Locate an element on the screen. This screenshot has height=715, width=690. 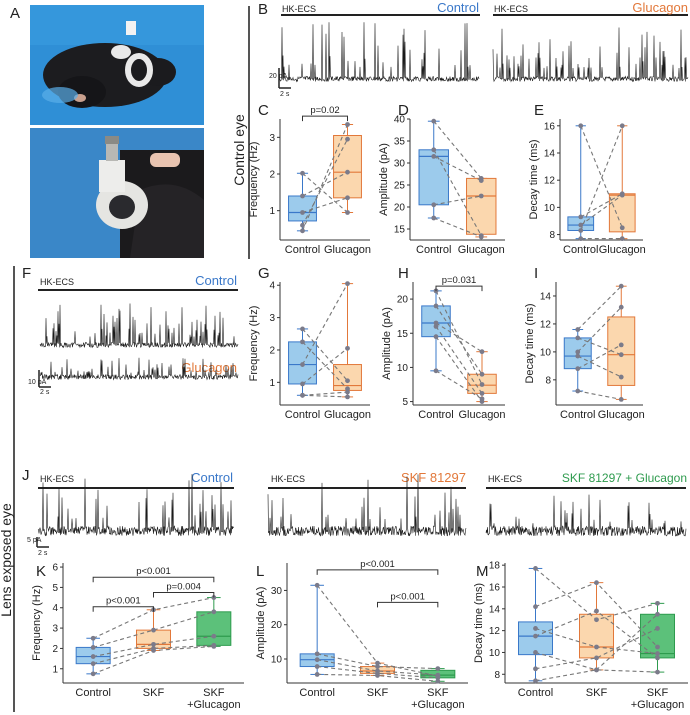
panel-g-y-tick-label: 3 is located at coordinates (272, 318).